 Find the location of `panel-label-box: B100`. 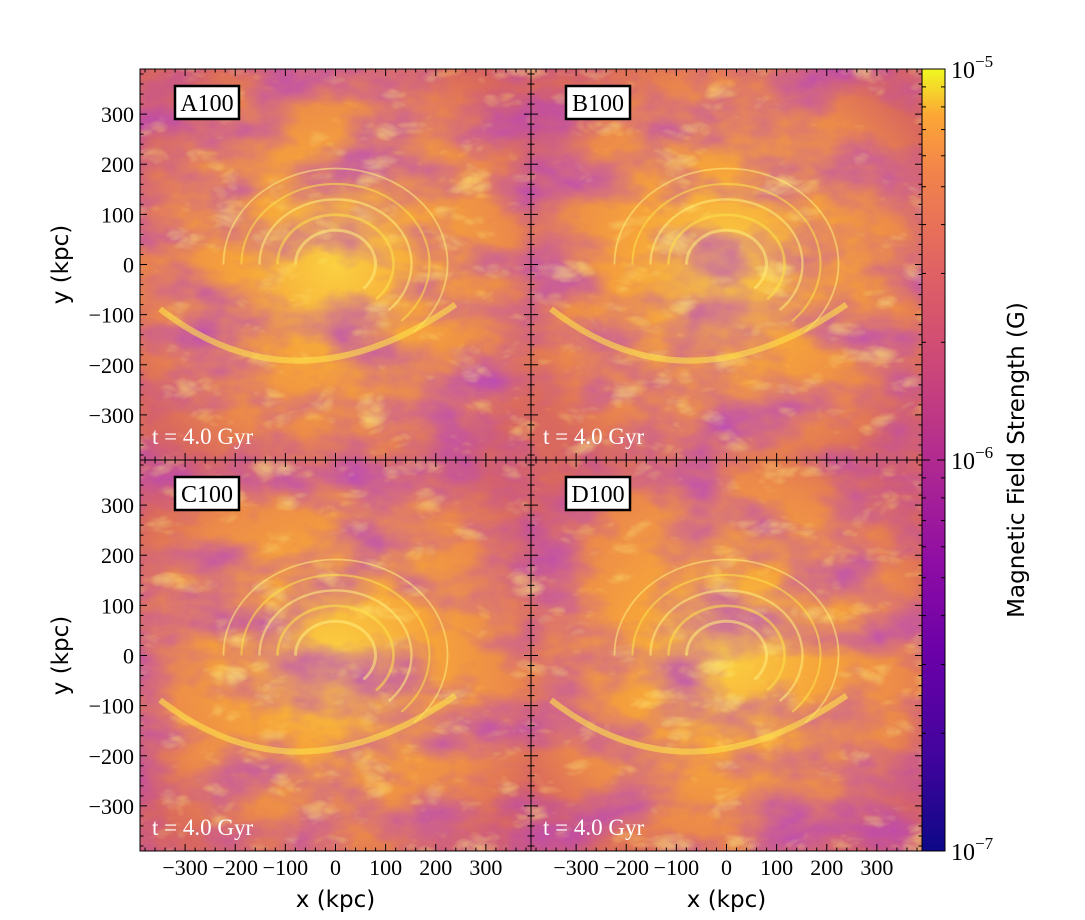

panel-label-box: B100 is located at coordinates (598, 102).